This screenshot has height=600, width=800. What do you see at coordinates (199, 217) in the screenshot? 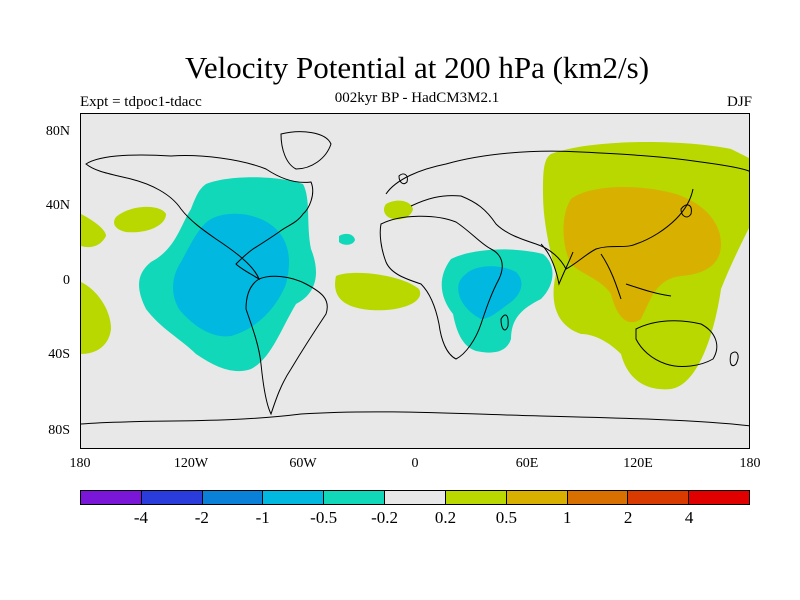
I see `north-america-coast` at bounding box center [199, 217].